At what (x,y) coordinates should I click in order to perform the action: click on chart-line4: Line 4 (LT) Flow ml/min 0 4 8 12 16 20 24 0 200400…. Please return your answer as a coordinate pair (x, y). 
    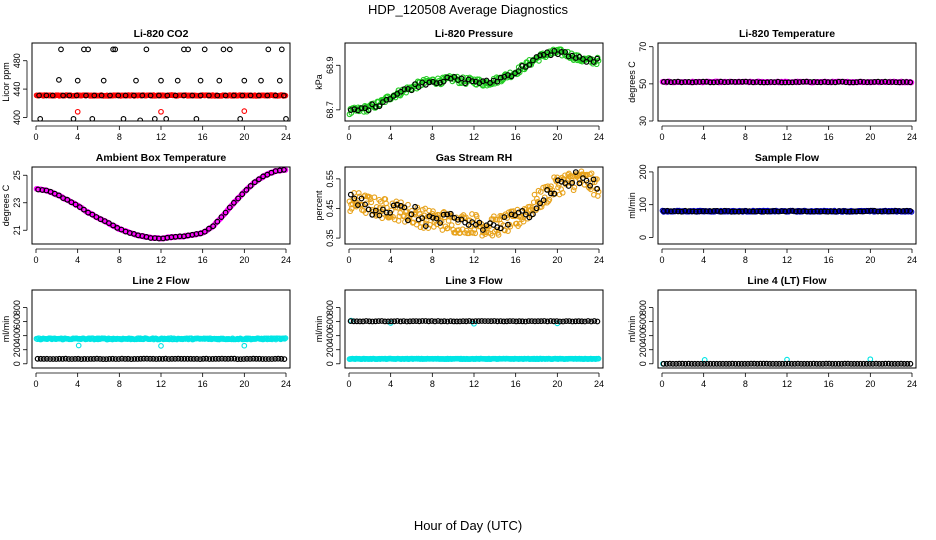
    Looking at the image, I should click on (772, 332).